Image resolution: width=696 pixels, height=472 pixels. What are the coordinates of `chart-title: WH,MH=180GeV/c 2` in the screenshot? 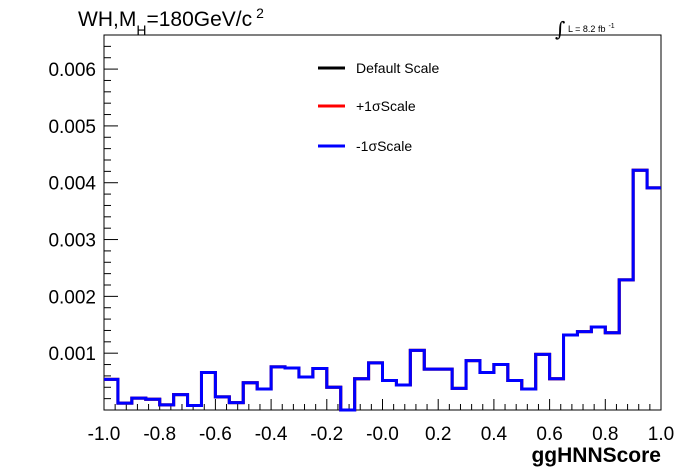 It's located at (171, 21).